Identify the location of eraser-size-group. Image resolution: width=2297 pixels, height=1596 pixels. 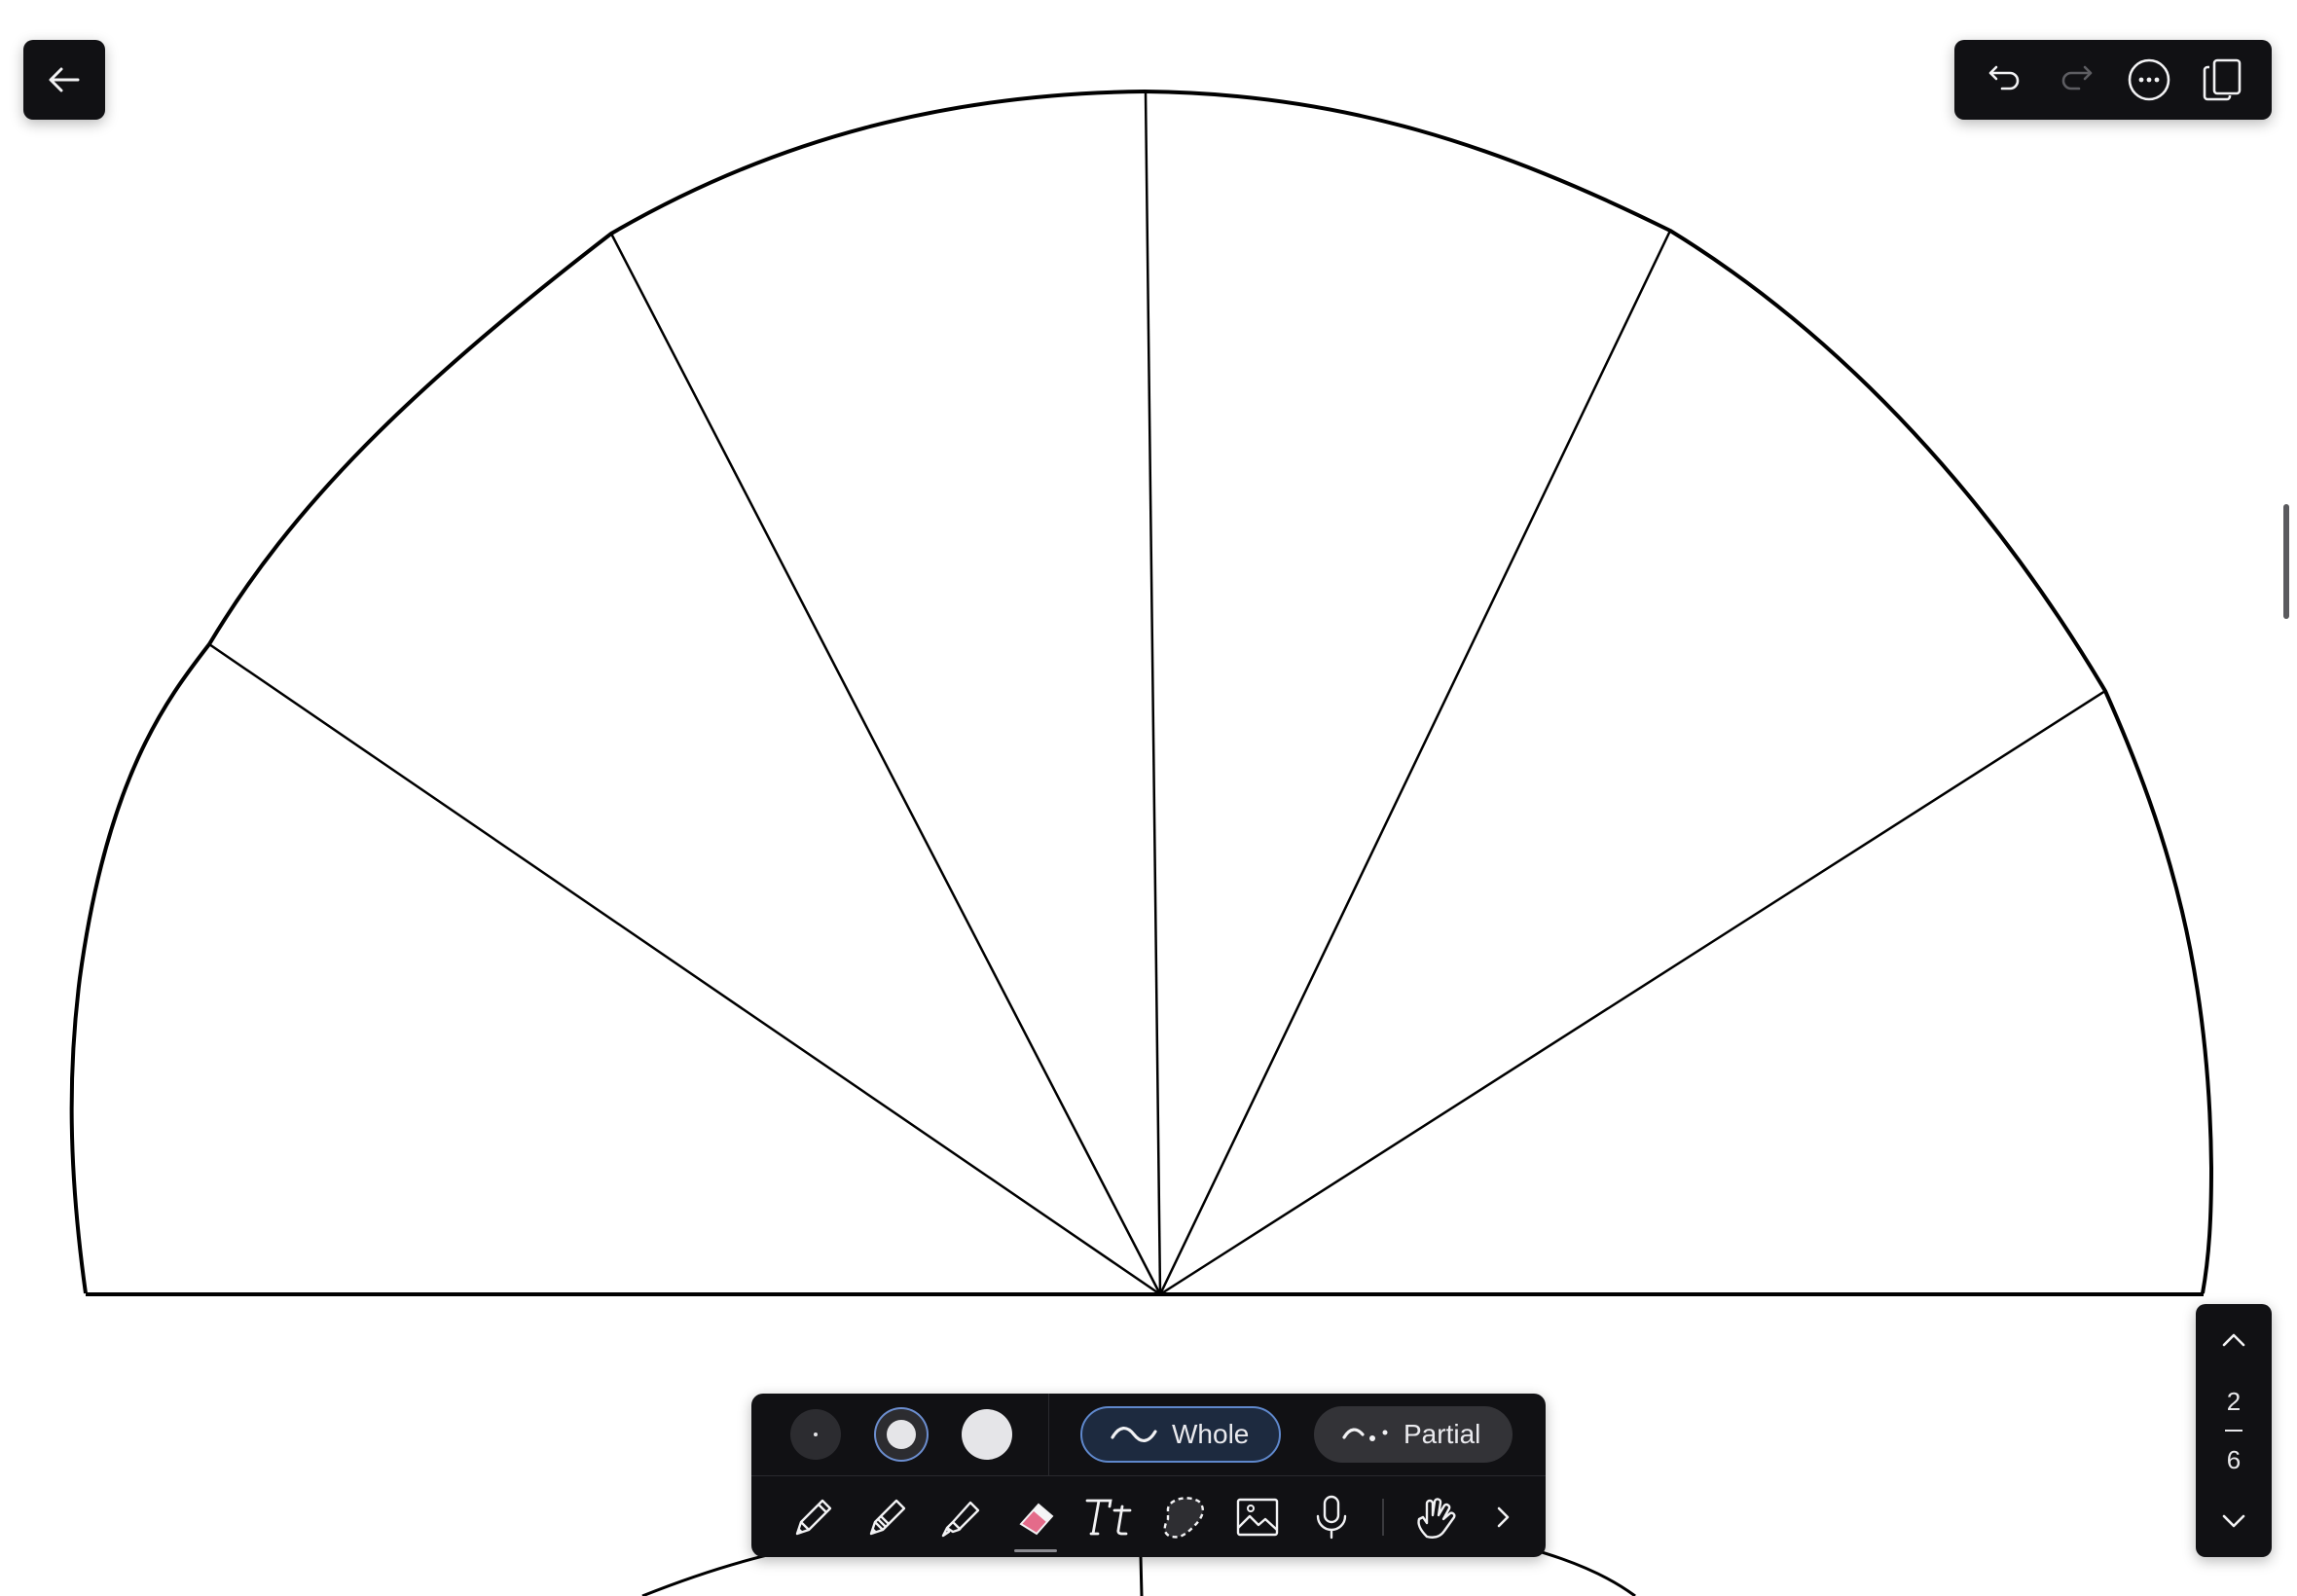
(900, 1434).